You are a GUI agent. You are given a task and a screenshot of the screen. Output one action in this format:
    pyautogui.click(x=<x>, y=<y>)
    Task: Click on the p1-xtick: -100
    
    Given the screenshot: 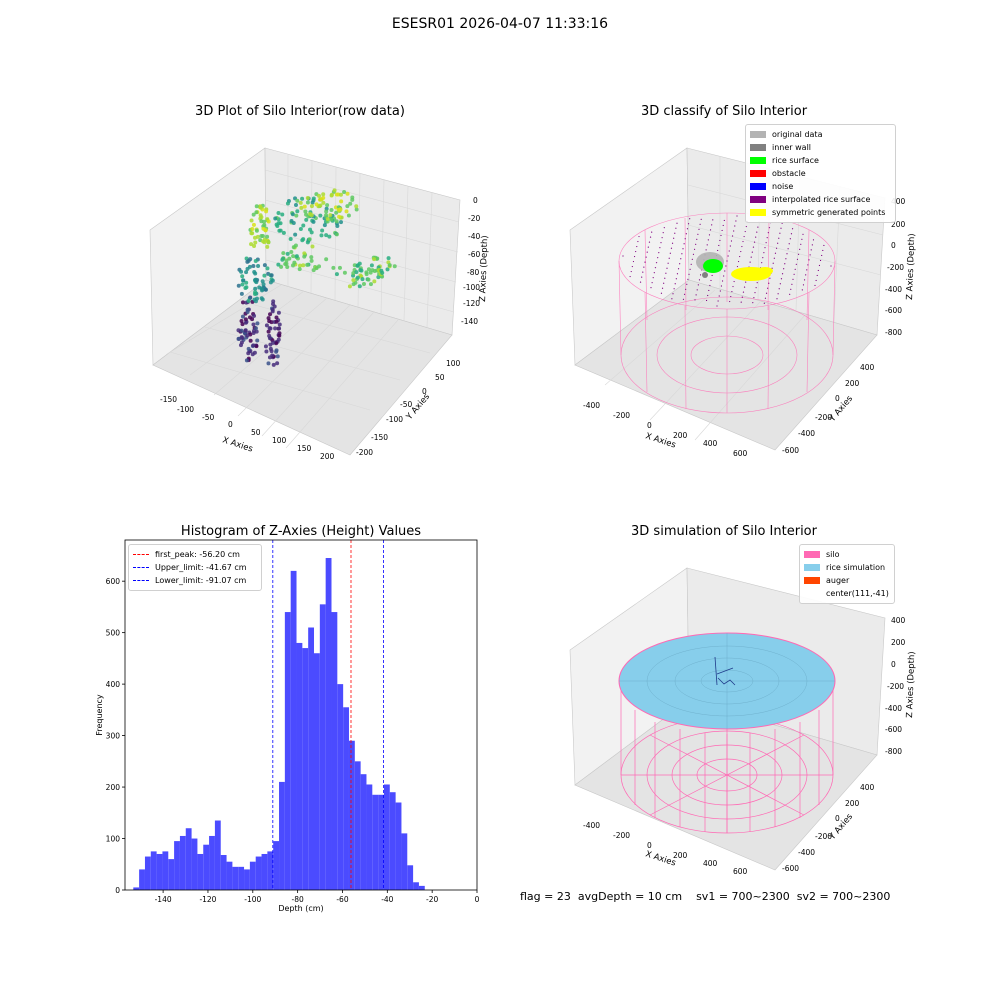 What is the action you would take?
    pyautogui.click(x=185, y=409)
    